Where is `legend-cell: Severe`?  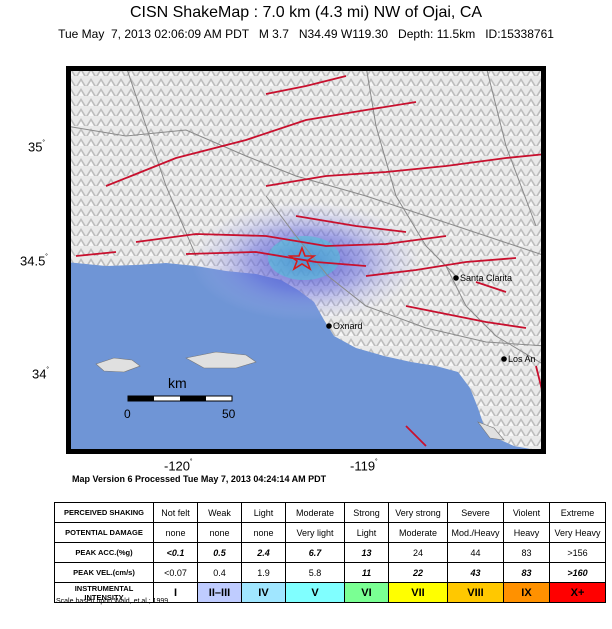 legend-cell: Severe is located at coordinates (475, 512).